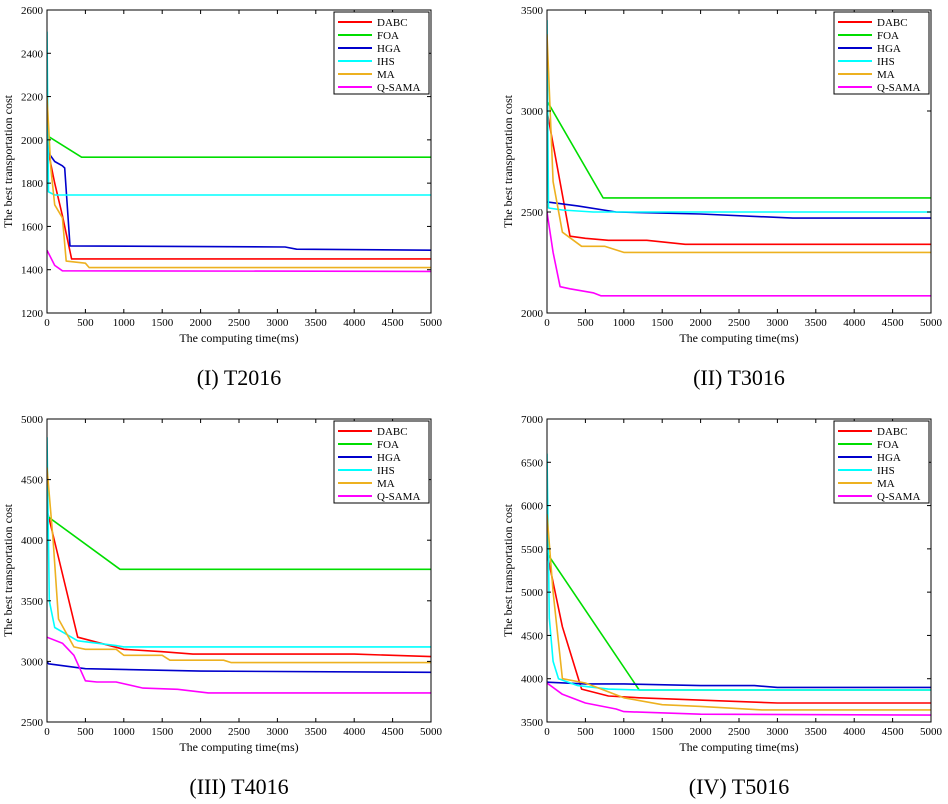  What do you see at coordinates (239, 543) in the screenshot?
I see `series-line-foa` at bounding box center [239, 543].